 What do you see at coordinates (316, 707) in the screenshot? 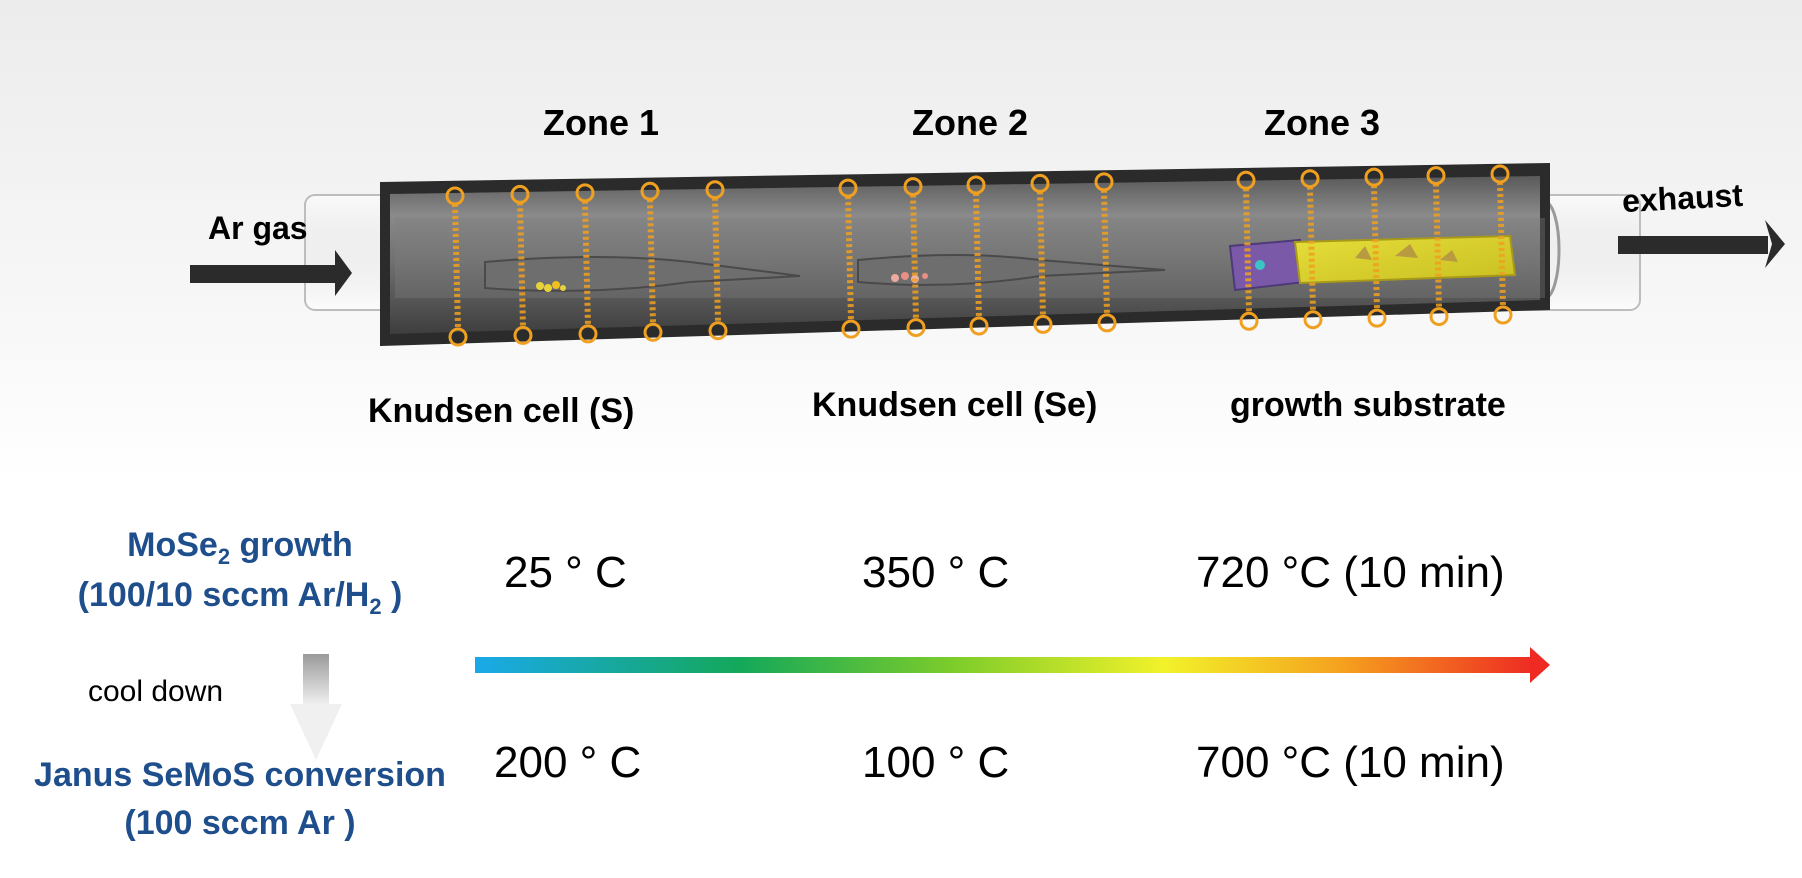
I see `cool-down-arrow` at bounding box center [316, 707].